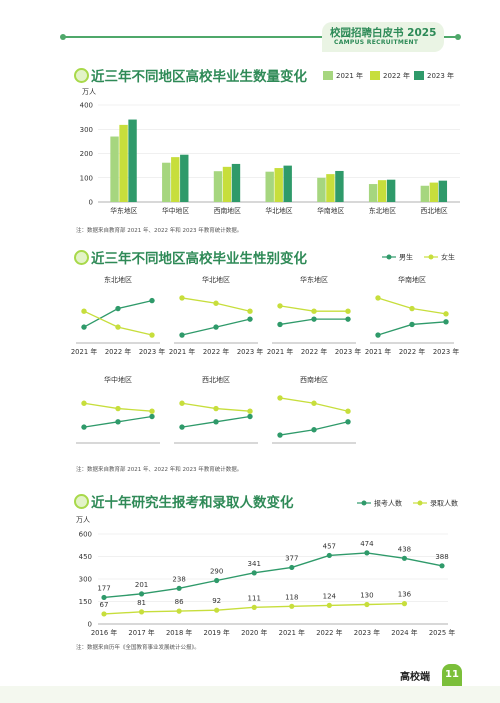 The width and height of the screenshot is (500, 703). Describe the element at coordinates (86, 154) in the screenshot. I see `y-tick-label: 200` at that location.